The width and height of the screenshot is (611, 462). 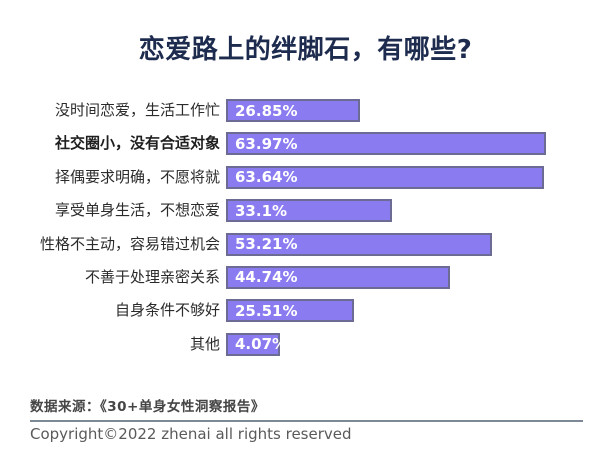 I want to click on category-label: 择偶要求明确，不愿将就, so click(x=137, y=176).